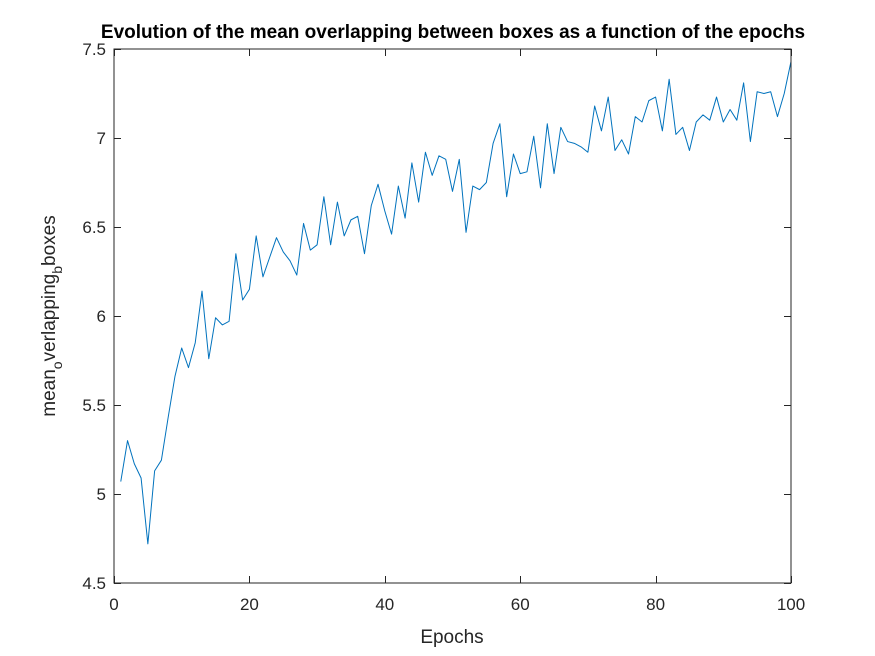 The height and width of the screenshot is (656, 875). I want to click on y-axis-label-part2: verlapping, so click(49, 318).